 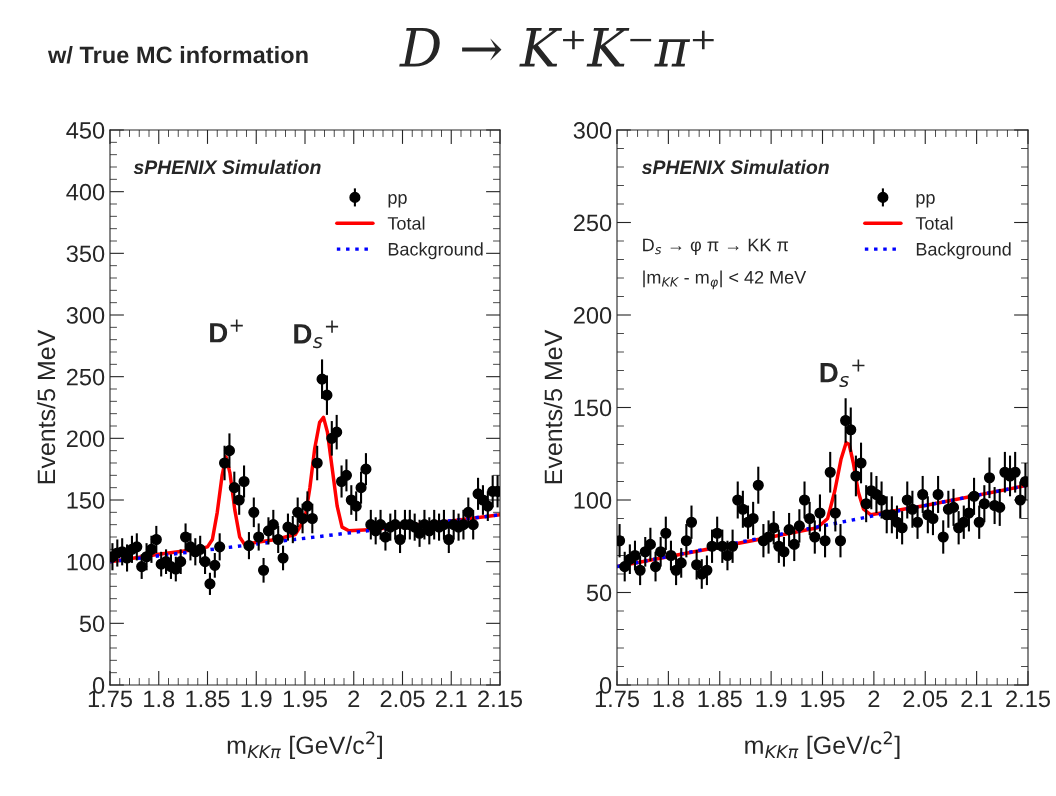 I want to click on y-tick-label: 400, so click(x=85, y=192).